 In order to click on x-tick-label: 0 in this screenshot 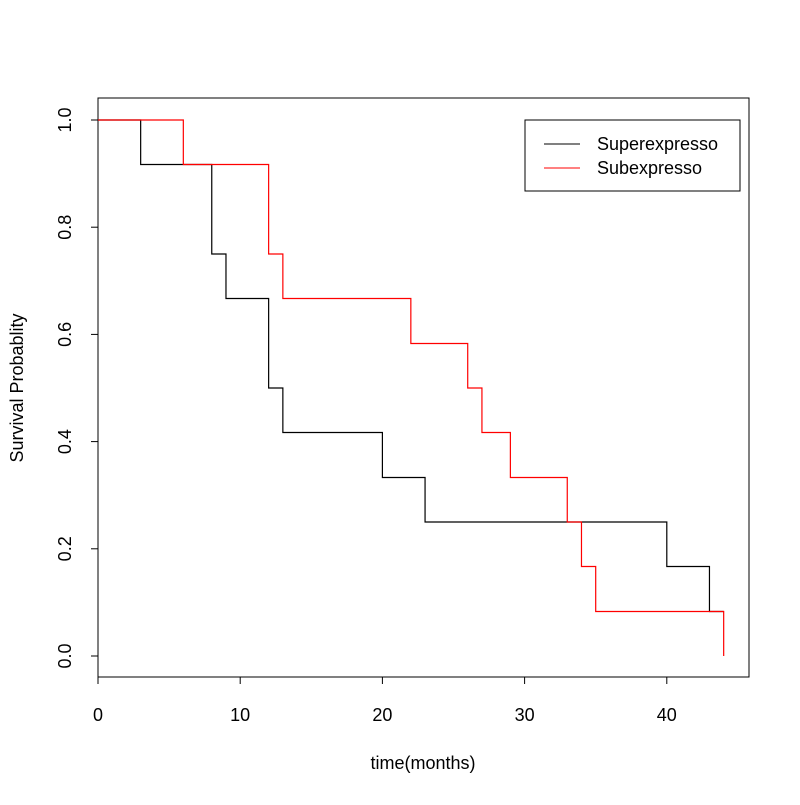, I will do `click(98, 715)`.